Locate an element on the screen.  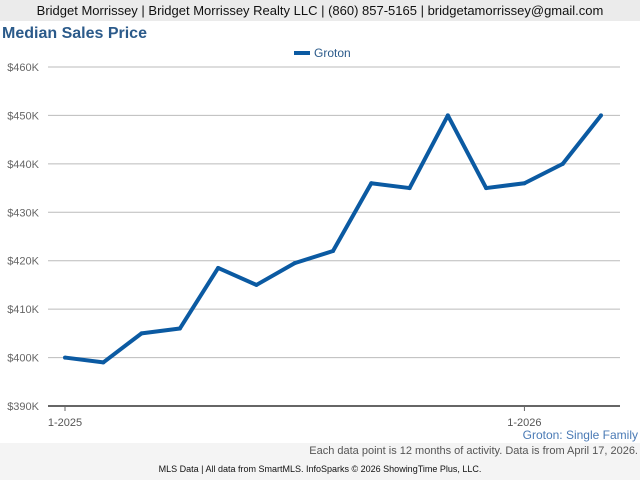
y-tick-label: $440K is located at coordinates (23, 165).